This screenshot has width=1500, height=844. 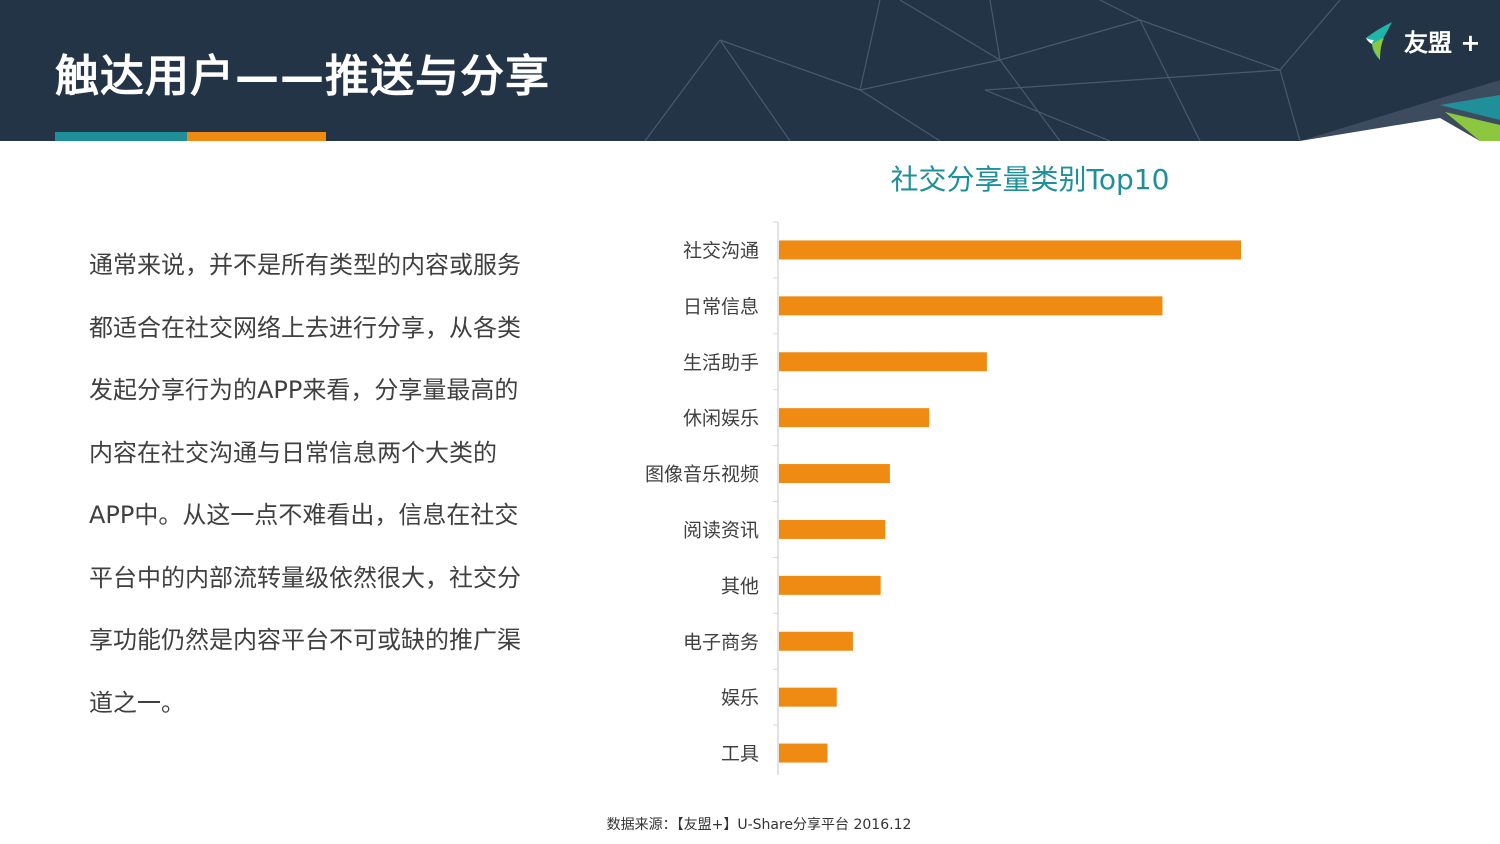 I want to click on paragraph-line: 发起分享行为的APP来看，分享量最高的, so click(x=304, y=390).